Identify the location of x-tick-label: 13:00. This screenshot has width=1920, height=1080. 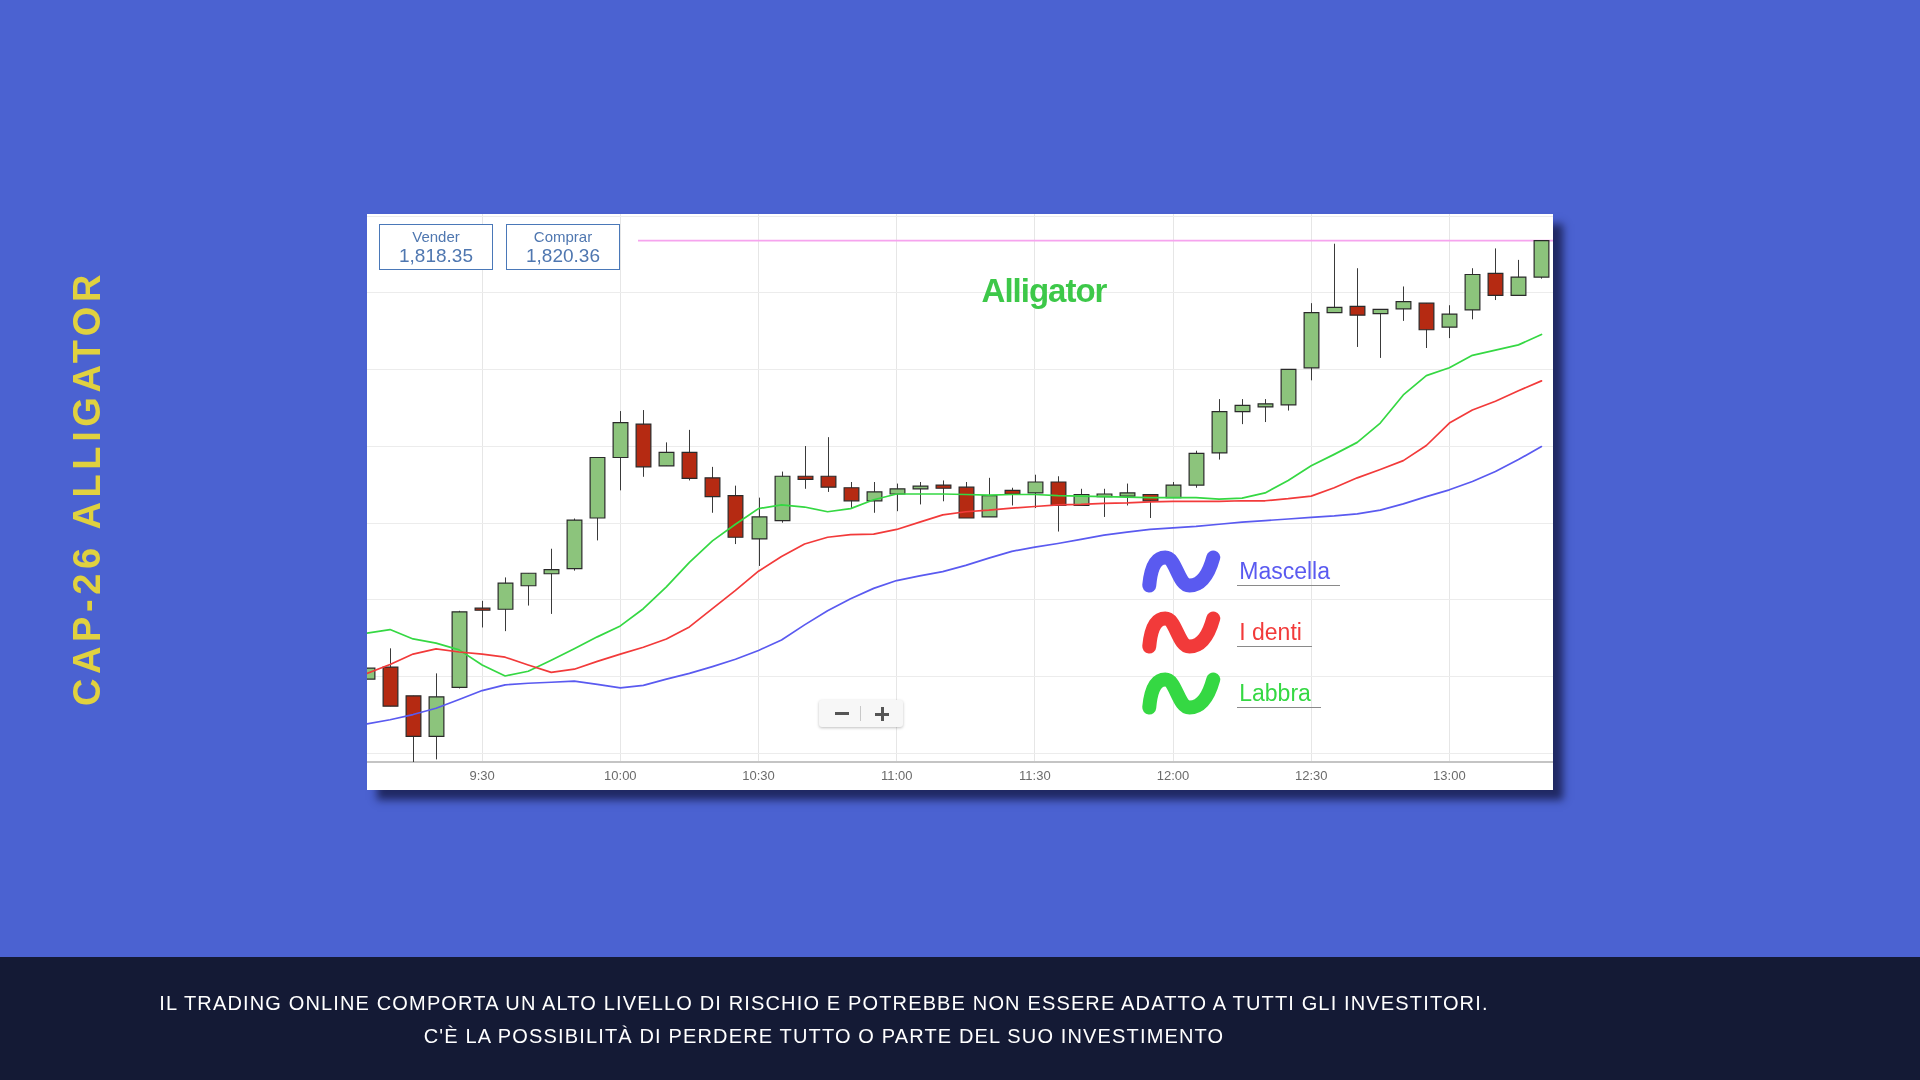
(1449, 776).